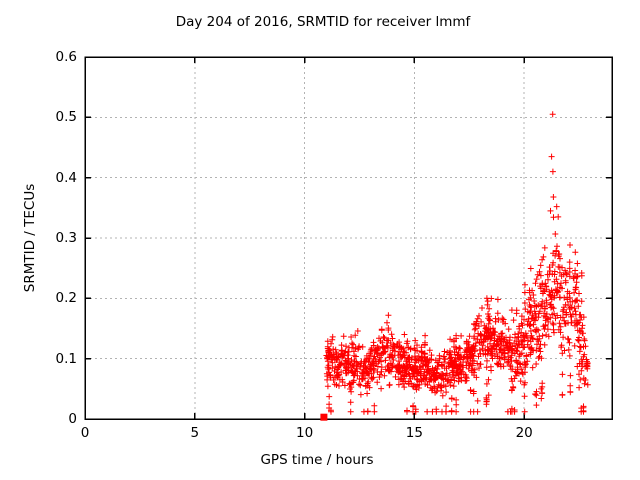 The image size is (640, 480). Describe the element at coordinates (317, 460) in the screenshot. I see `x-axis-label: GPS time / hours` at that location.